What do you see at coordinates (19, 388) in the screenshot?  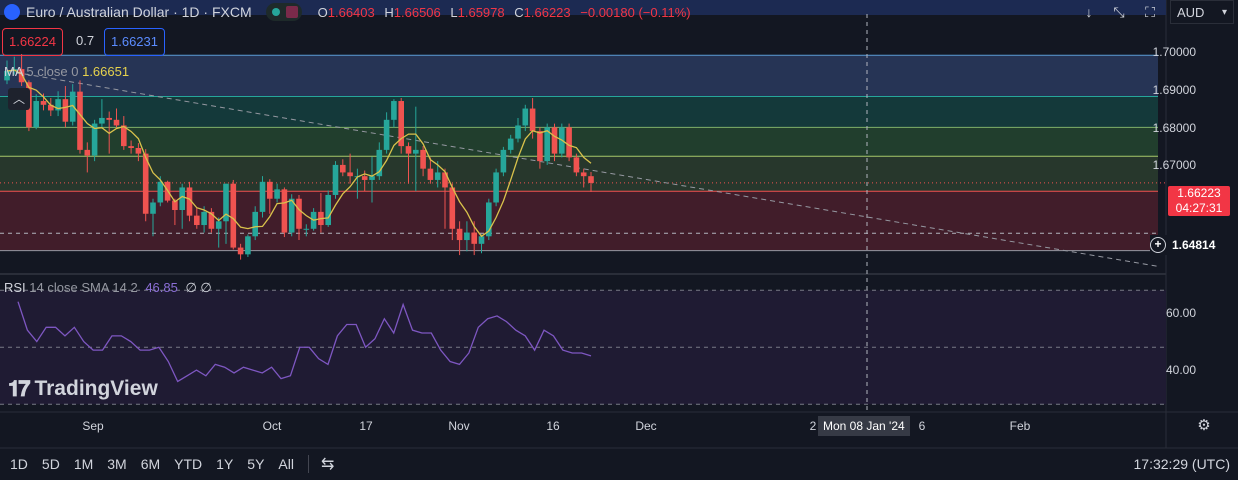 I see `tradingview-logo-icon: 𝟏𝟕` at bounding box center [19, 388].